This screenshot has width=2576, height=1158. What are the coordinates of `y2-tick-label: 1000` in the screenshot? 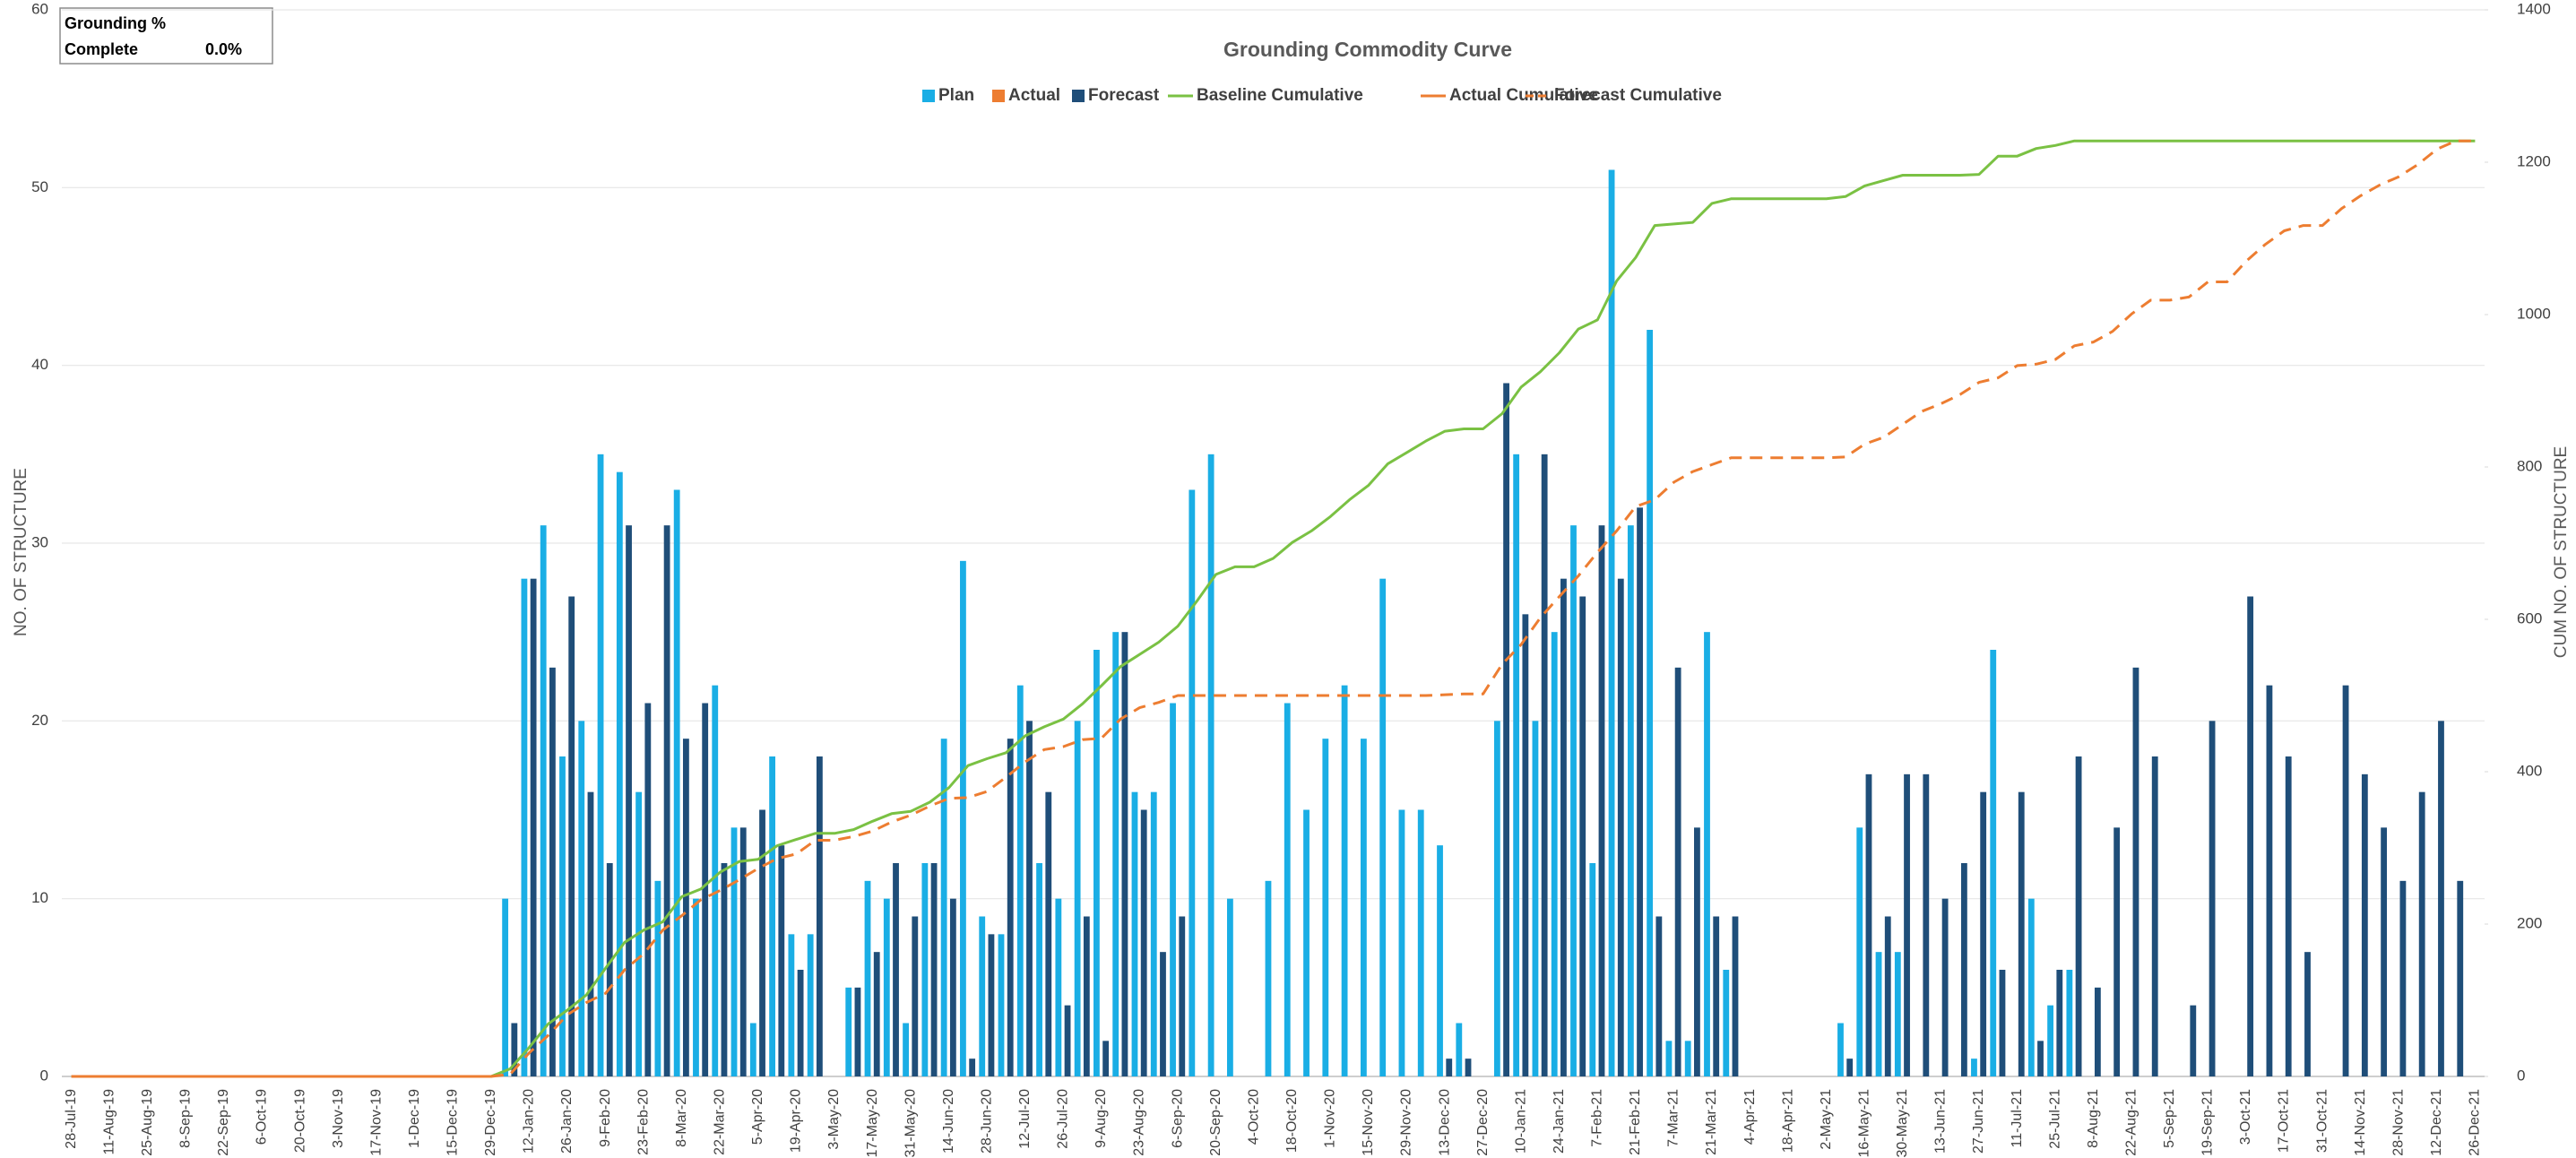 It's located at (2534, 314).